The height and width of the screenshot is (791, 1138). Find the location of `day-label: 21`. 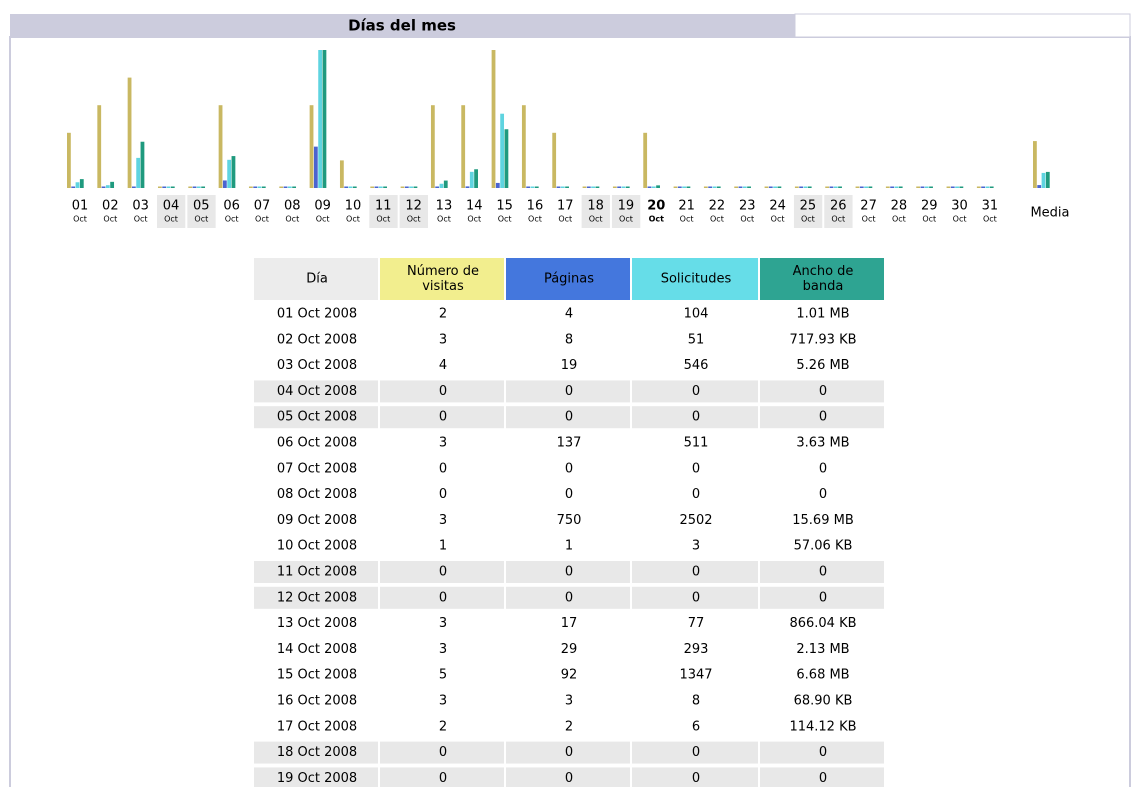

day-label: 21 is located at coordinates (686, 206).